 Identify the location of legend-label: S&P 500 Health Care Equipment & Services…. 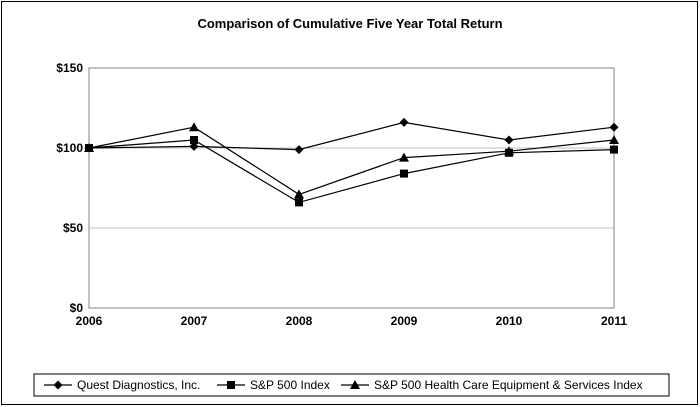
(508, 385).